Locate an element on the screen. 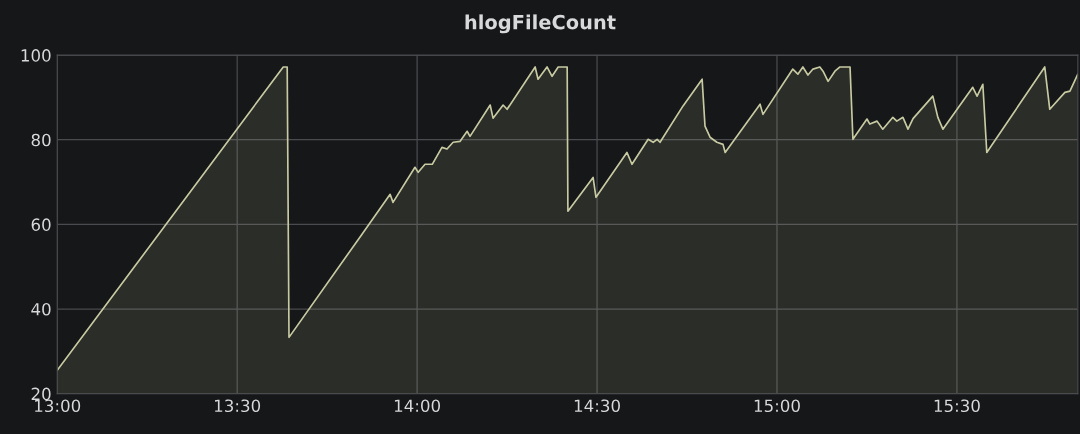  chart-title: hlogFileCount is located at coordinates (540, 24).